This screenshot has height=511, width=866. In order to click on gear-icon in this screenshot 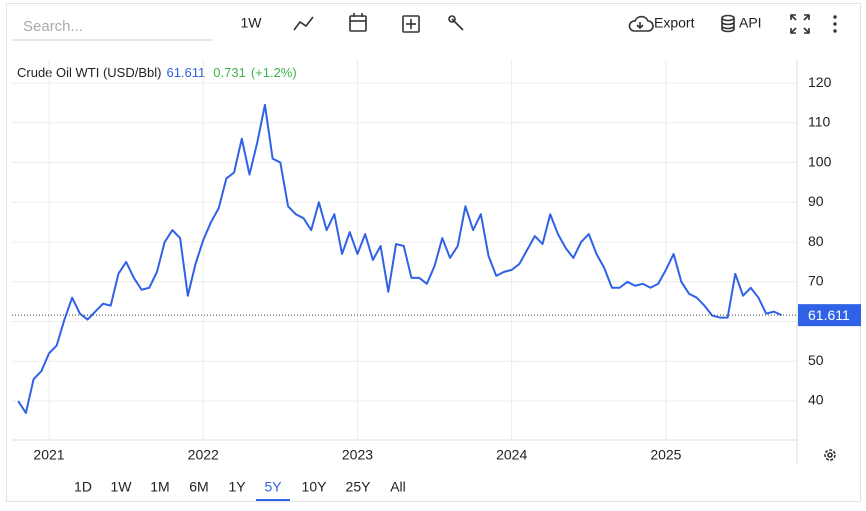, I will do `click(830, 455)`.